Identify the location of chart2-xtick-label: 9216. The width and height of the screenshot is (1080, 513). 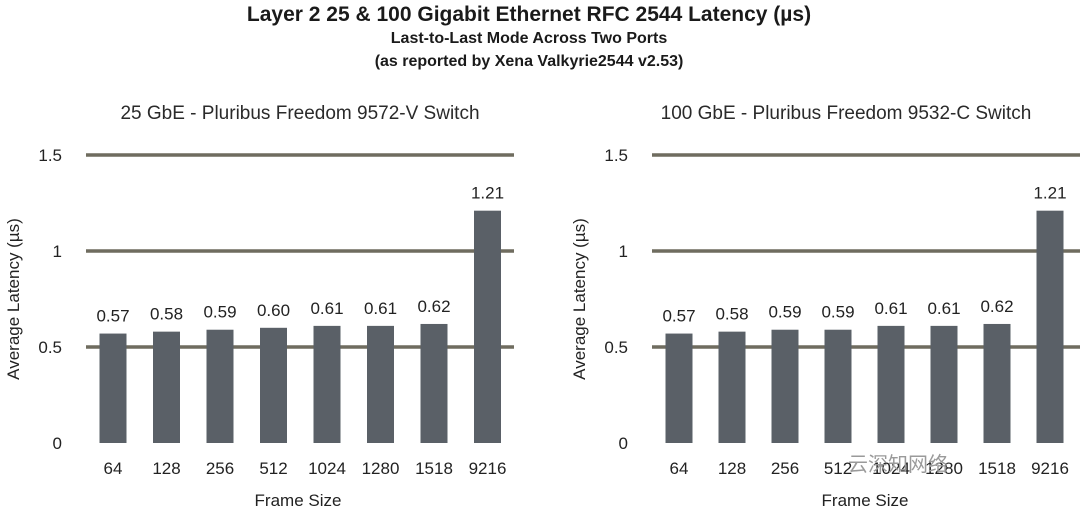
(1050, 468).